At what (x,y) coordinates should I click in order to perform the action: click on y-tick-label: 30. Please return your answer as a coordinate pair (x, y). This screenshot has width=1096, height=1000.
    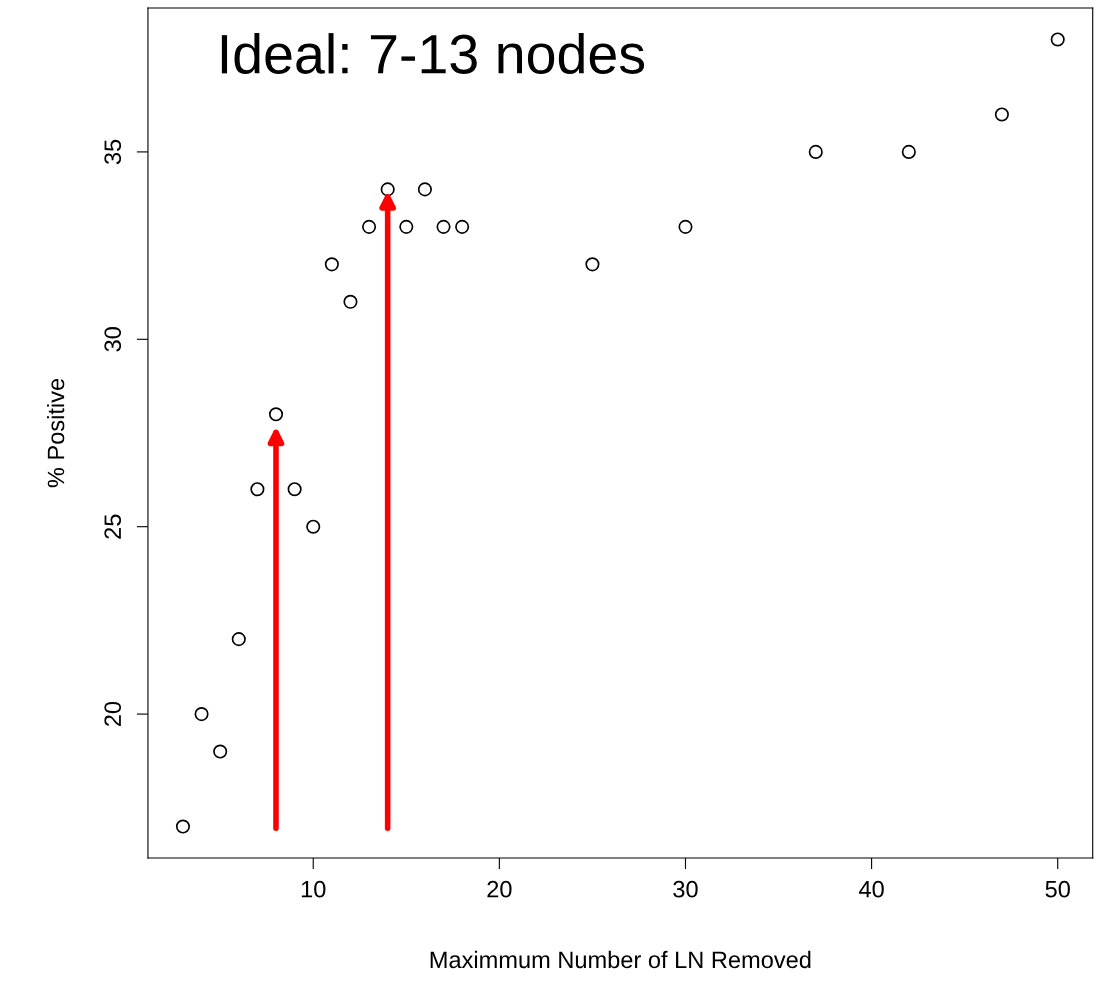
    Looking at the image, I should click on (113, 339).